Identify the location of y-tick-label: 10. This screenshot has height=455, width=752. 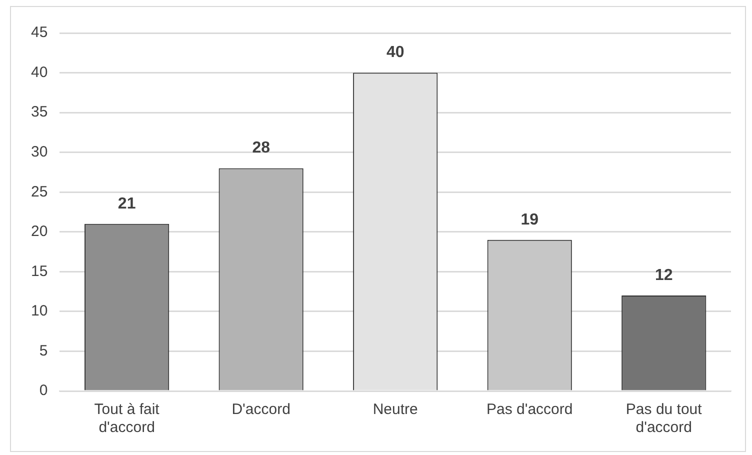
(39, 311).